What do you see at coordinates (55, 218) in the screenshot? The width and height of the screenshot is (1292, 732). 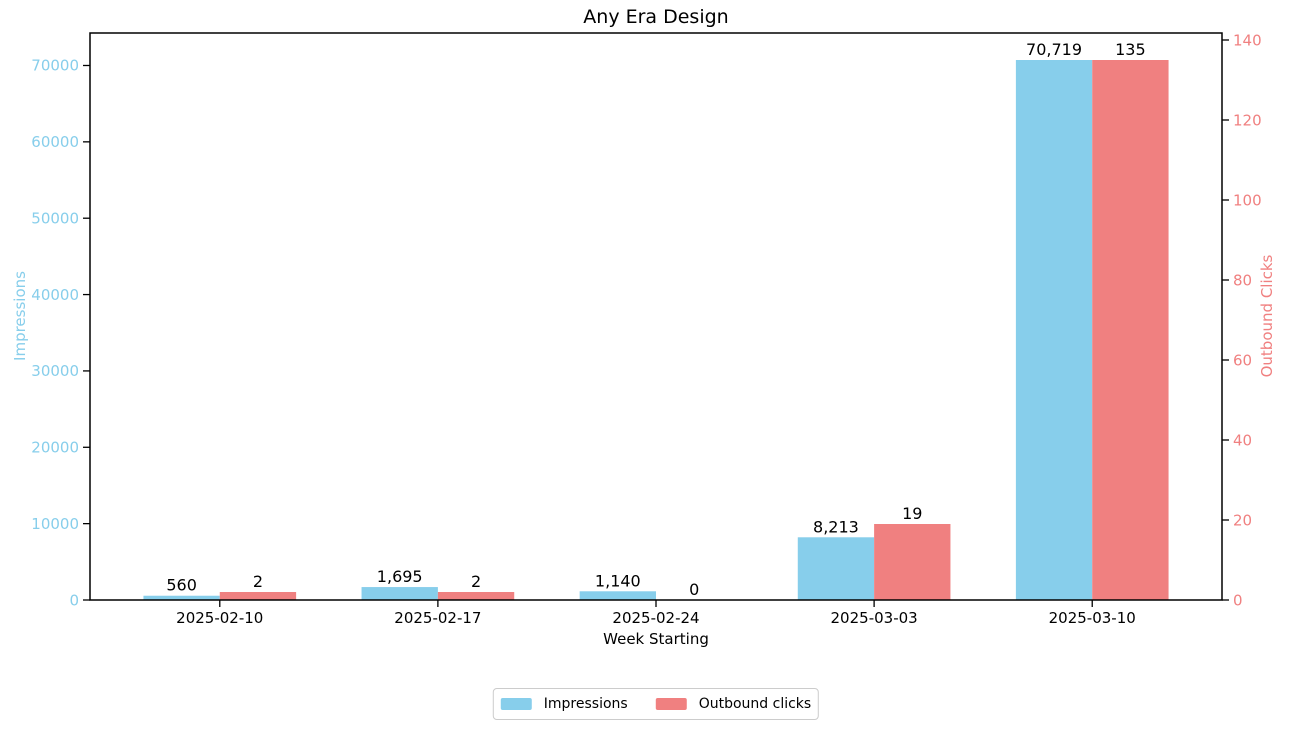 I see `y-tick-label-left: 50000` at bounding box center [55, 218].